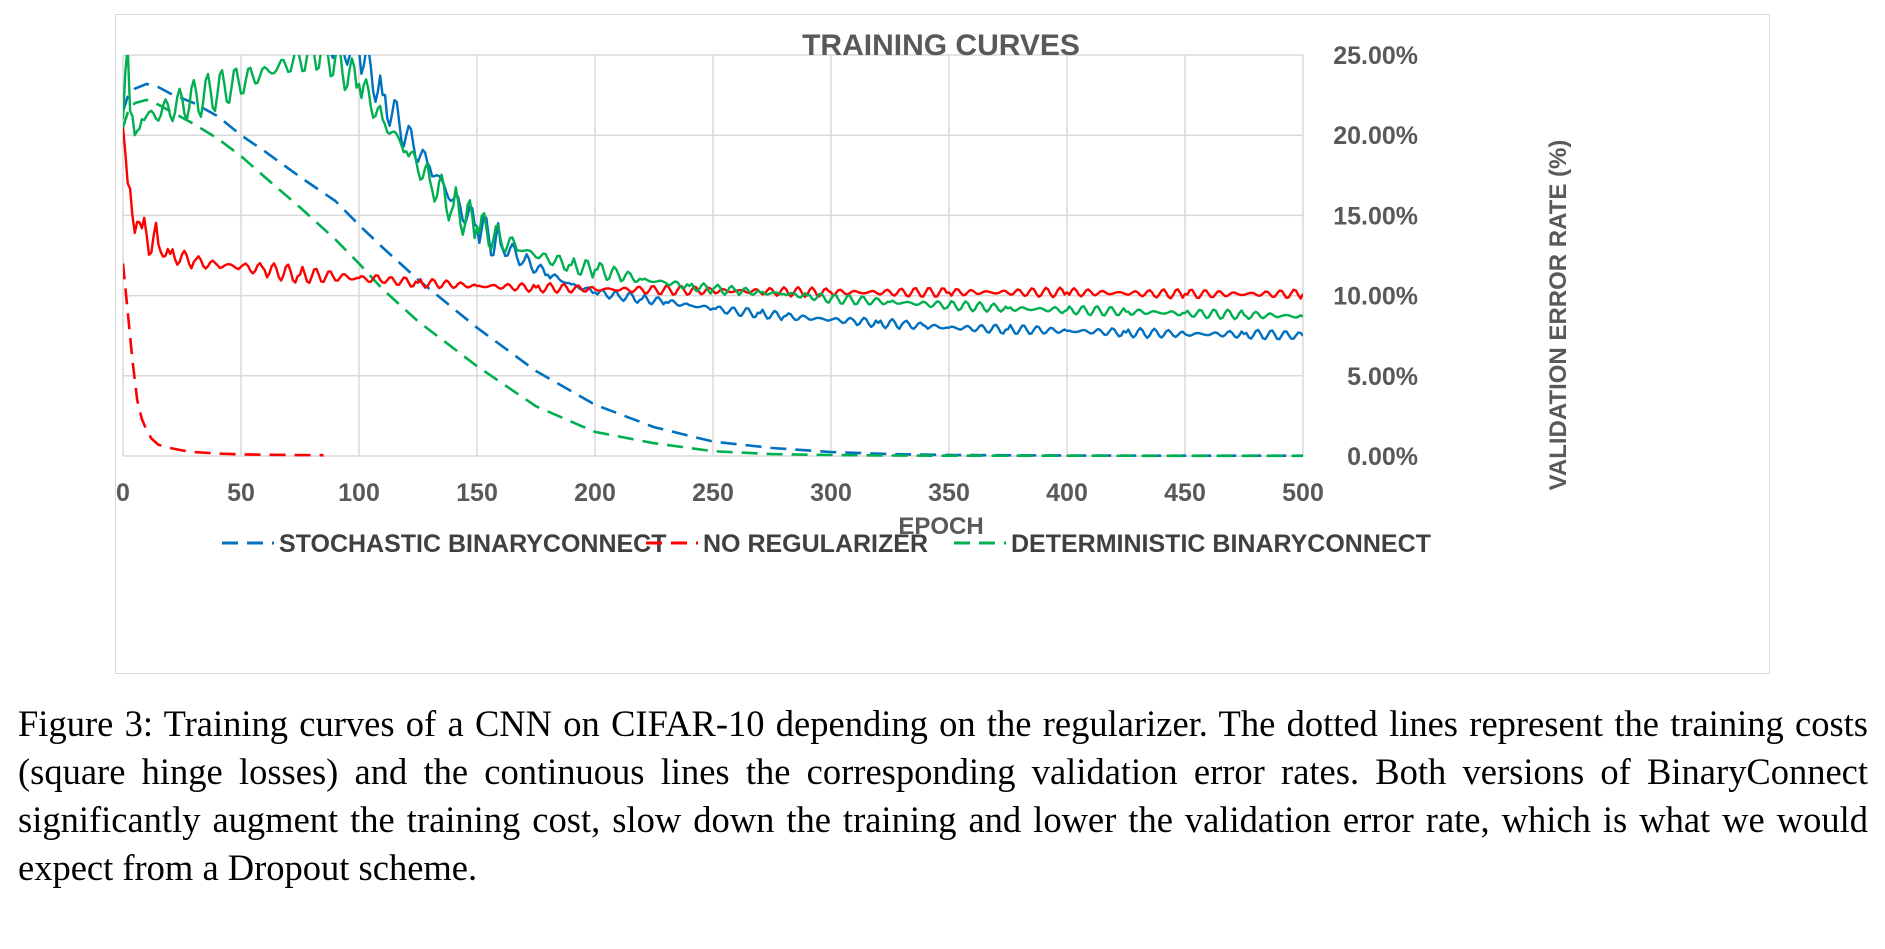 The width and height of the screenshot is (1885, 949). Describe the element at coordinates (815, 544) in the screenshot. I see `legend-label: NO REGULARIZER` at that location.